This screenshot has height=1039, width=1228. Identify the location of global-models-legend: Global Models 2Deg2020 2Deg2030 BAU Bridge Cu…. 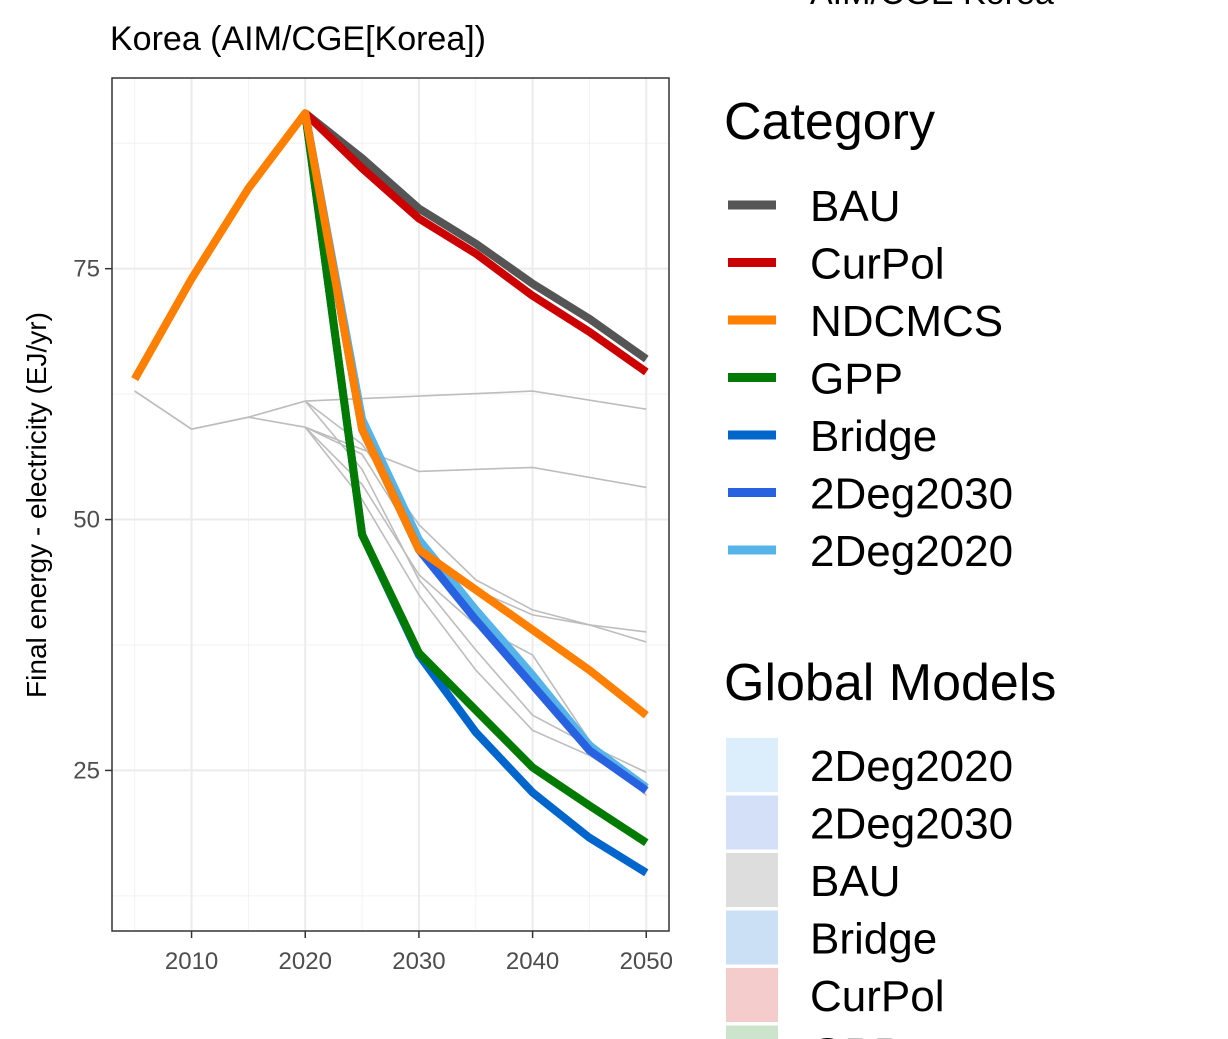
(890, 846).